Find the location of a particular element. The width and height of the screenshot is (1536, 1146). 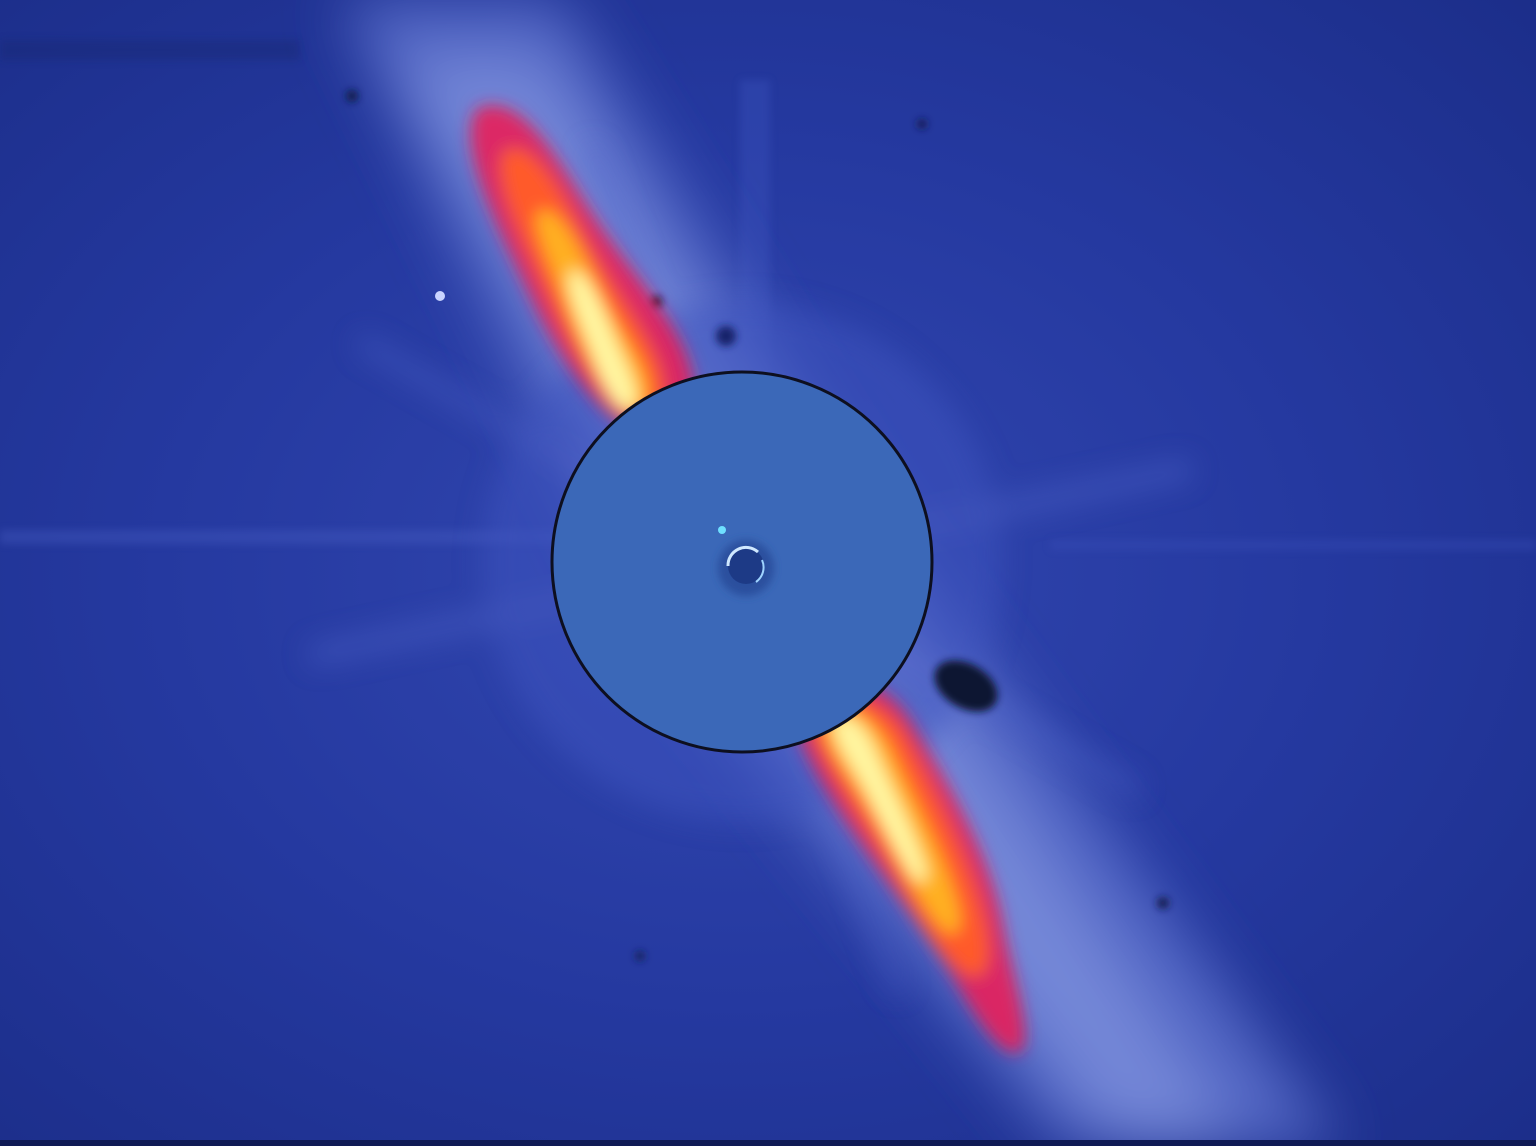

companion-point is located at coordinates (722, 530).